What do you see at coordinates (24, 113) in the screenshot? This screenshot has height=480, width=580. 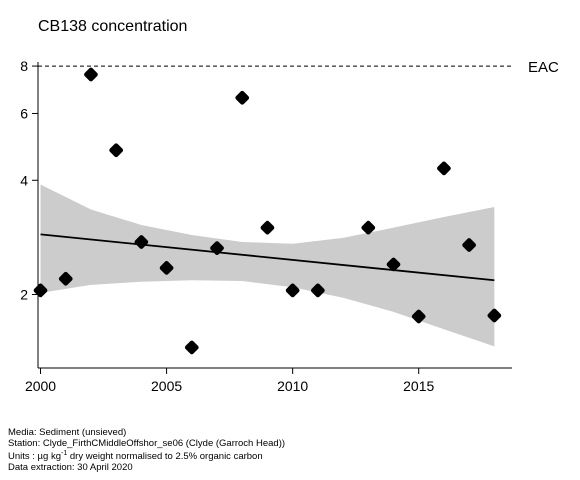 I see `y-tick-label-6: 6` at bounding box center [24, 113].